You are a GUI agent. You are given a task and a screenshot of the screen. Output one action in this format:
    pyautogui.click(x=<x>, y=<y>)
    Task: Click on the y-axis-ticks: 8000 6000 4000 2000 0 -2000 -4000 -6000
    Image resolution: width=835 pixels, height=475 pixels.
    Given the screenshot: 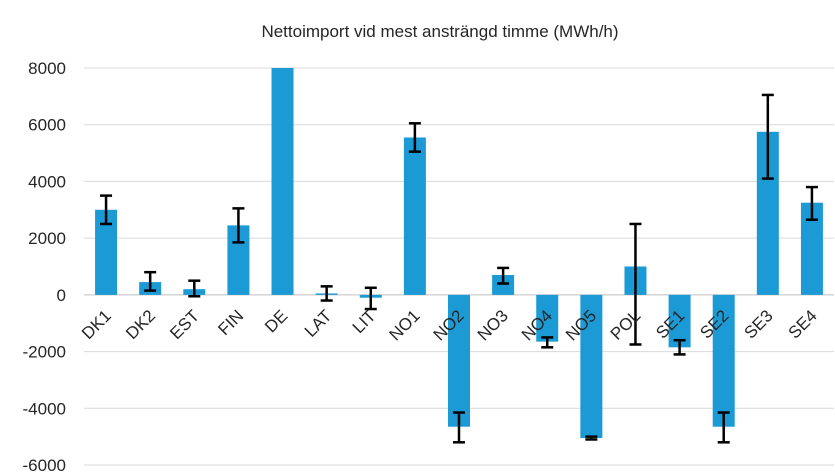 What is the action you would take?
    pyautogui.click(x=44, y=267)
    